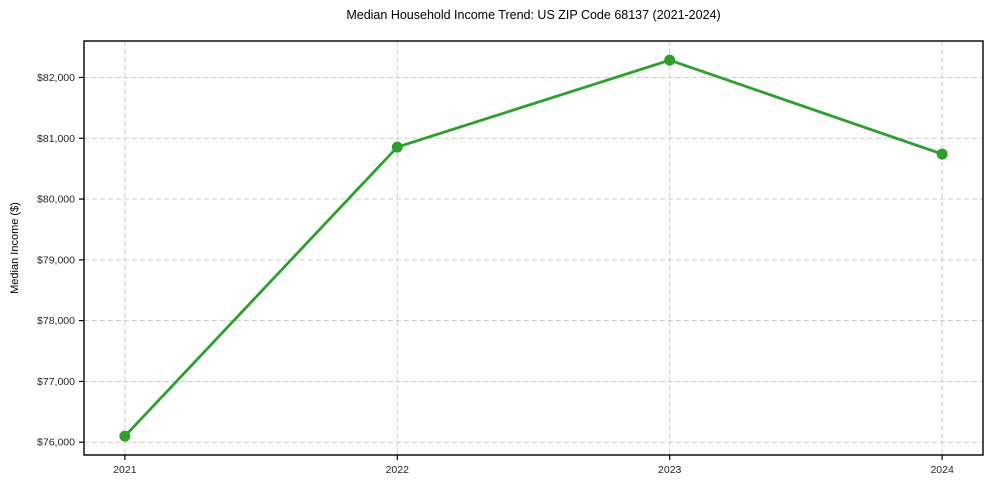 This screenshot has width=989, height=490. Describe the element at coordinates (56, 78) in the screenshot. I see `y-tick-label: $82,000` at that location.